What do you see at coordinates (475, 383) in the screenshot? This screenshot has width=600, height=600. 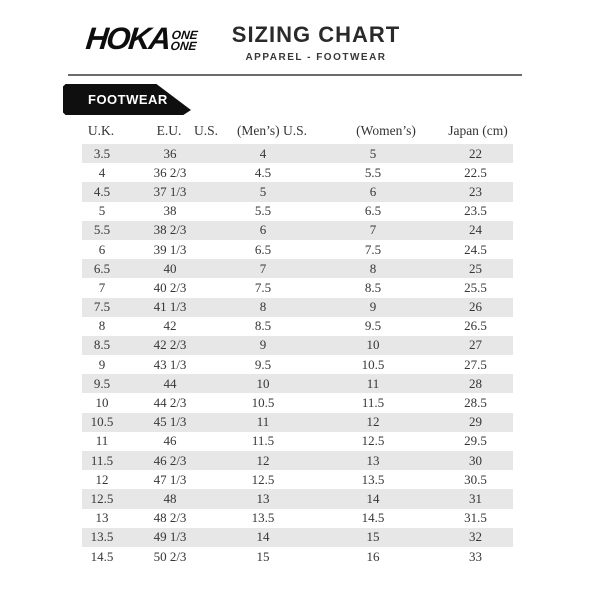 I see `table-cell: 28` at bounding box center [475, 383].